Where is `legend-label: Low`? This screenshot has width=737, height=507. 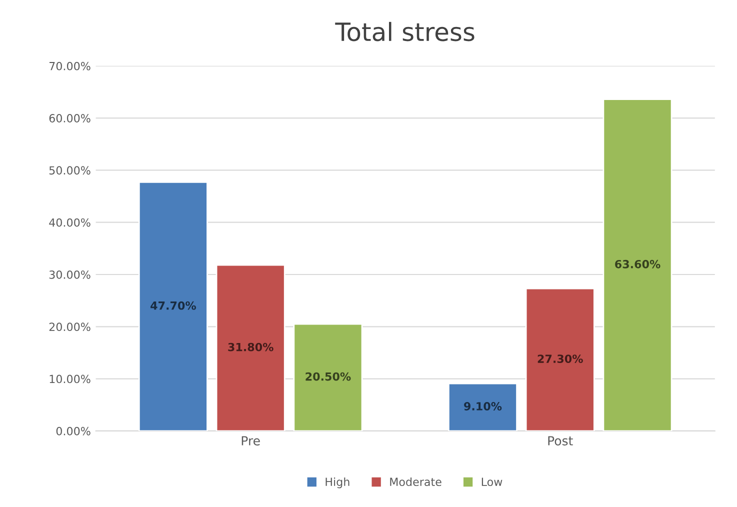
legend-label: Low is located at coordinates (492, 482).